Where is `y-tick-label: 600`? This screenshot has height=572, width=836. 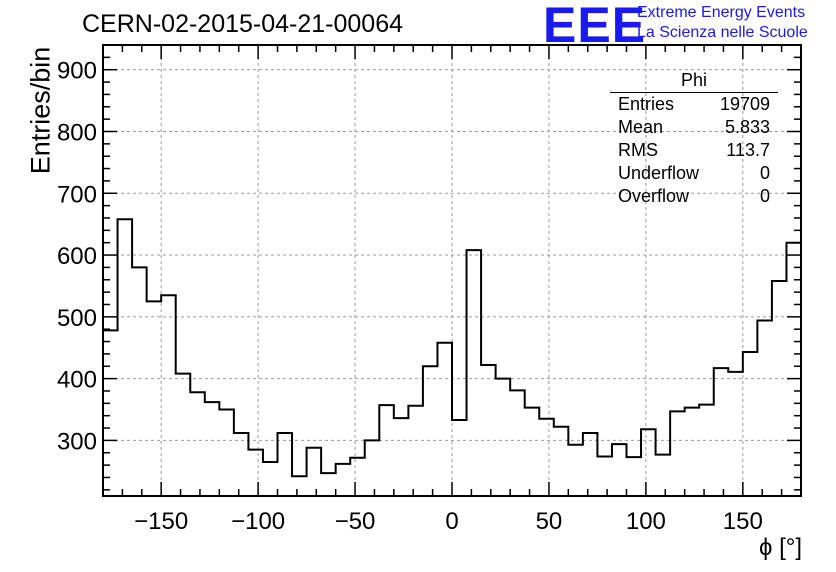 y-tick-label: 600 is located at coordinates (77, 256).